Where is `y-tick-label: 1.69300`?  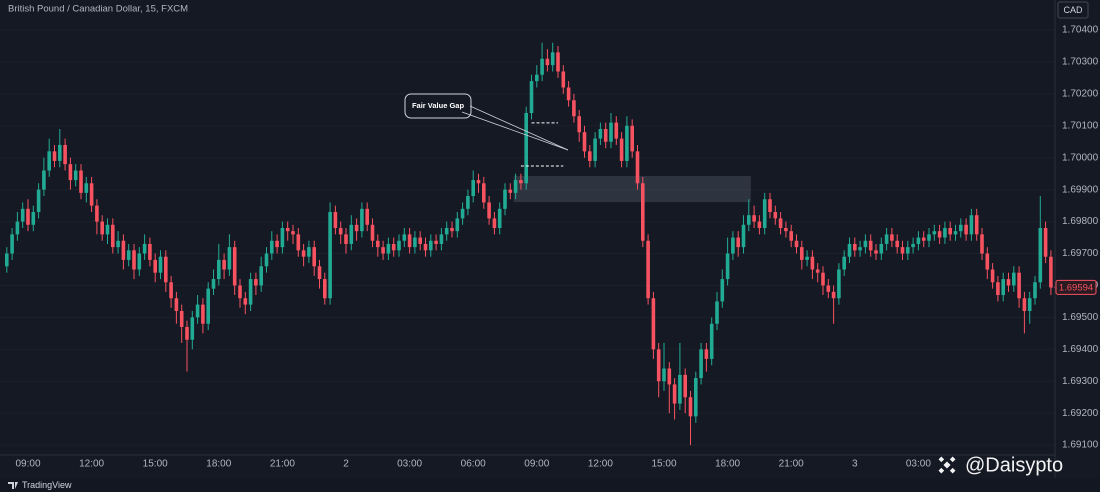 y-tick-label: 1.69300 is located at coordinates (1080, 381).